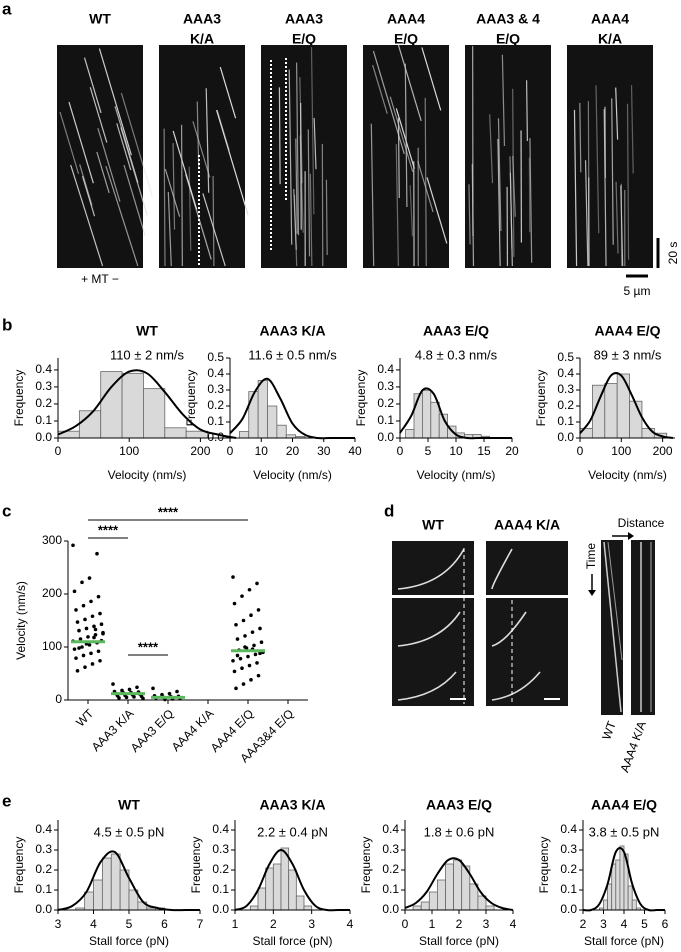 The width and height of the screenshot is (681, 952). What do you see at coordinates (428, 451) in the screenshot?
I see `x-tick-label: 5` at bounding box center [428, 451].